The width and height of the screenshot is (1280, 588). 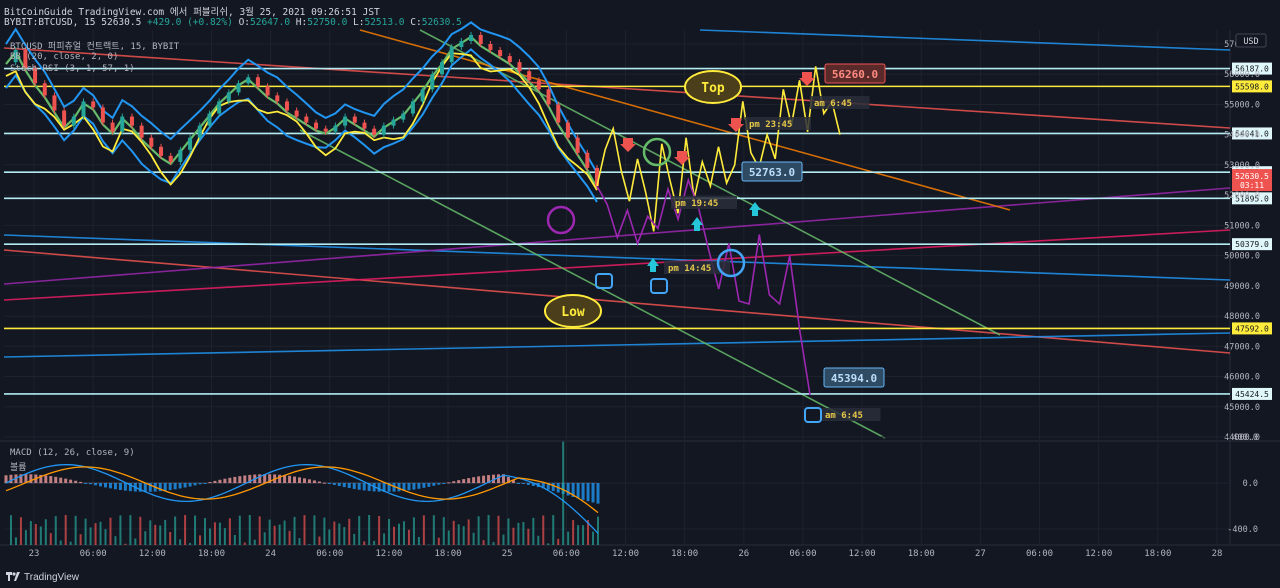 I want to click on time-label: pm 14:45, so click(x=689, y=269).